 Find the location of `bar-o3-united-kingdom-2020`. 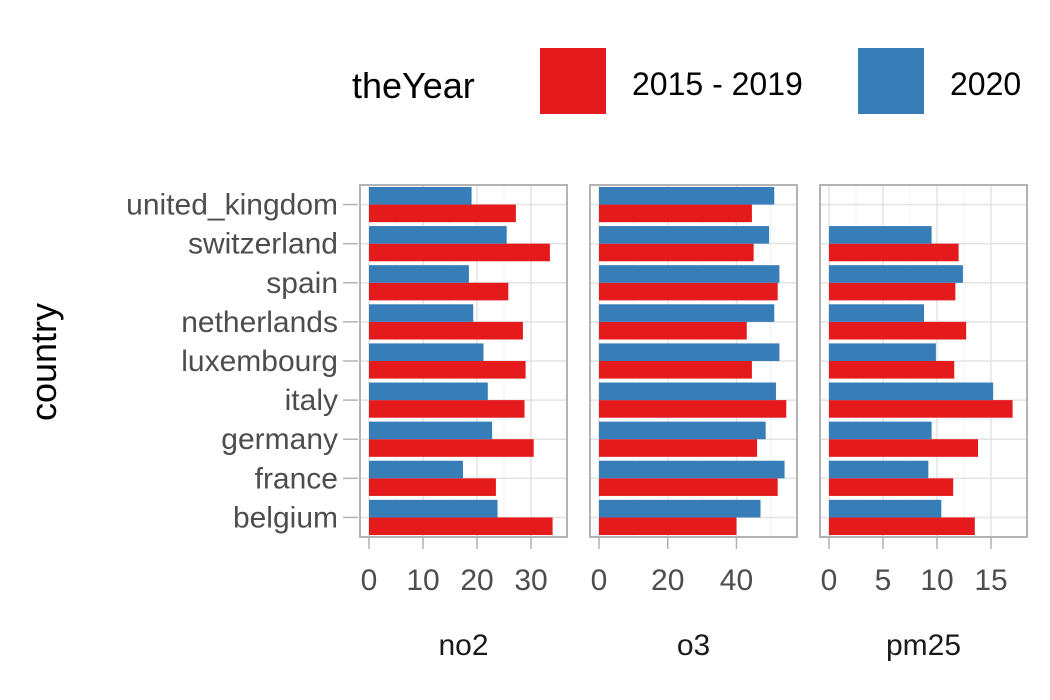

bar-o3-united-kingdom-2020 is located at coordinates (687, 195).